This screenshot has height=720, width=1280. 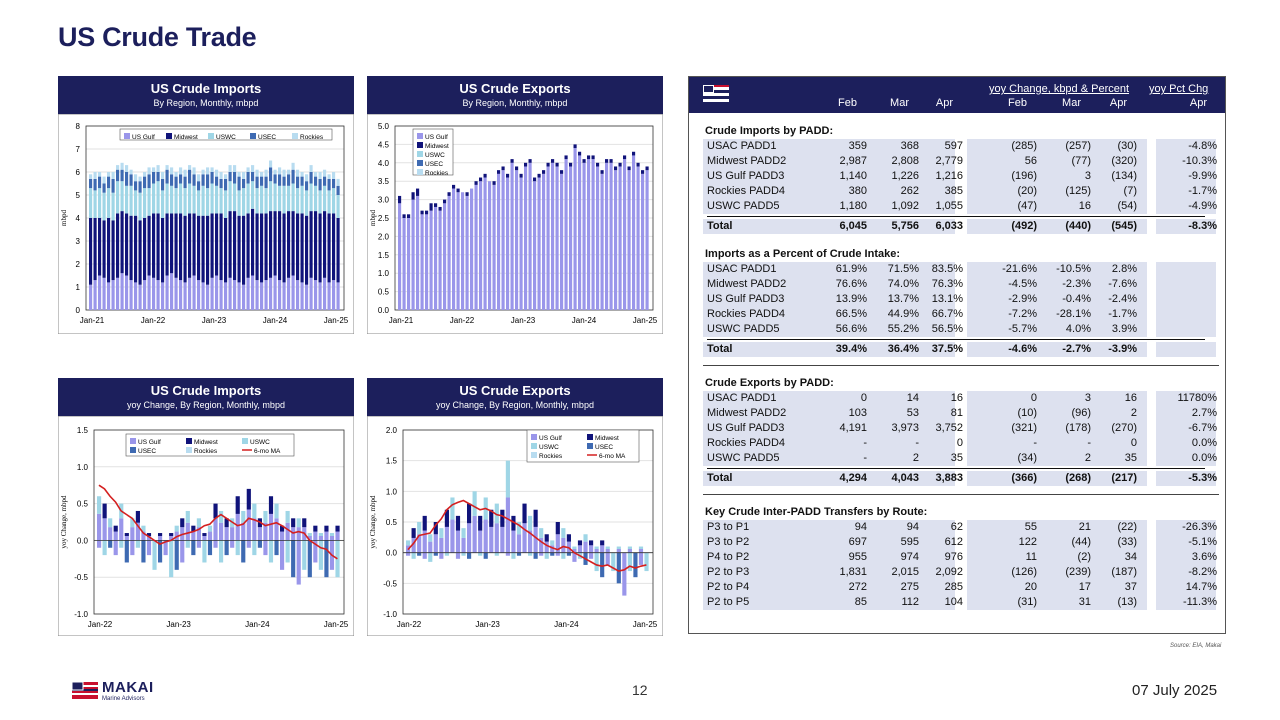 I want to click on table-cell: 62, so click(x=956, y=527).